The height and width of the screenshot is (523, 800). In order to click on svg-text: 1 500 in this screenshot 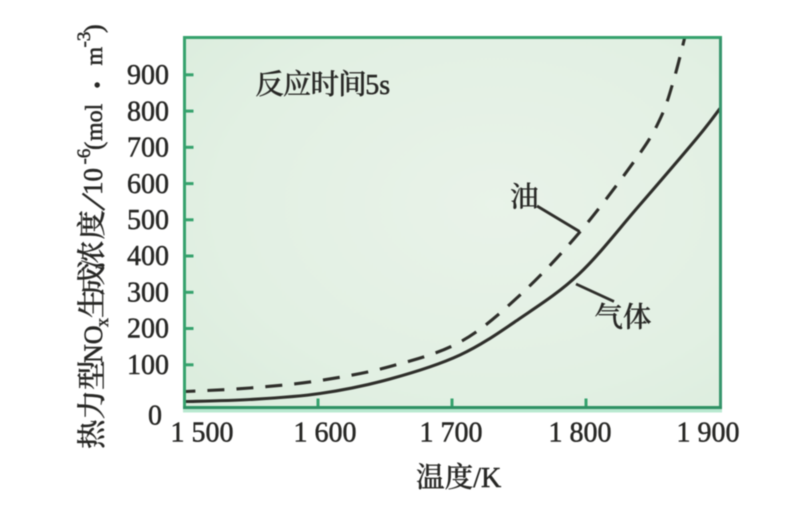, I will do `click(202, 433)`.